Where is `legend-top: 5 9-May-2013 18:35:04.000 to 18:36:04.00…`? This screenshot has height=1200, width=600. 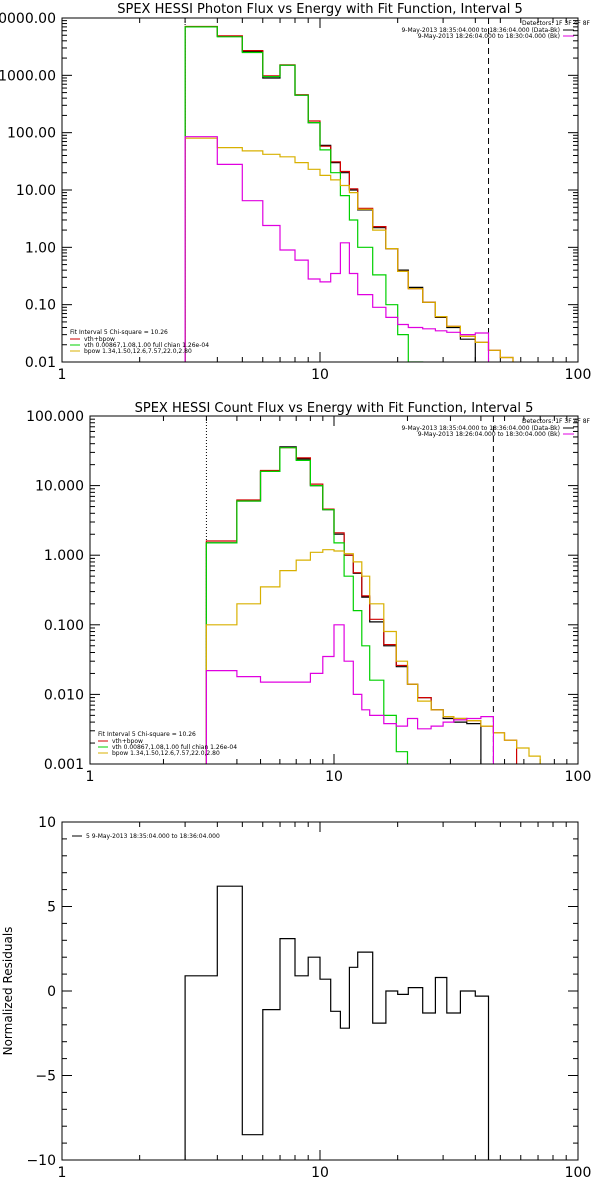
legend-top: 5 9-May-2013 18:35:04.000 to 18:36:04.00… is located at coordinates (146, 836).